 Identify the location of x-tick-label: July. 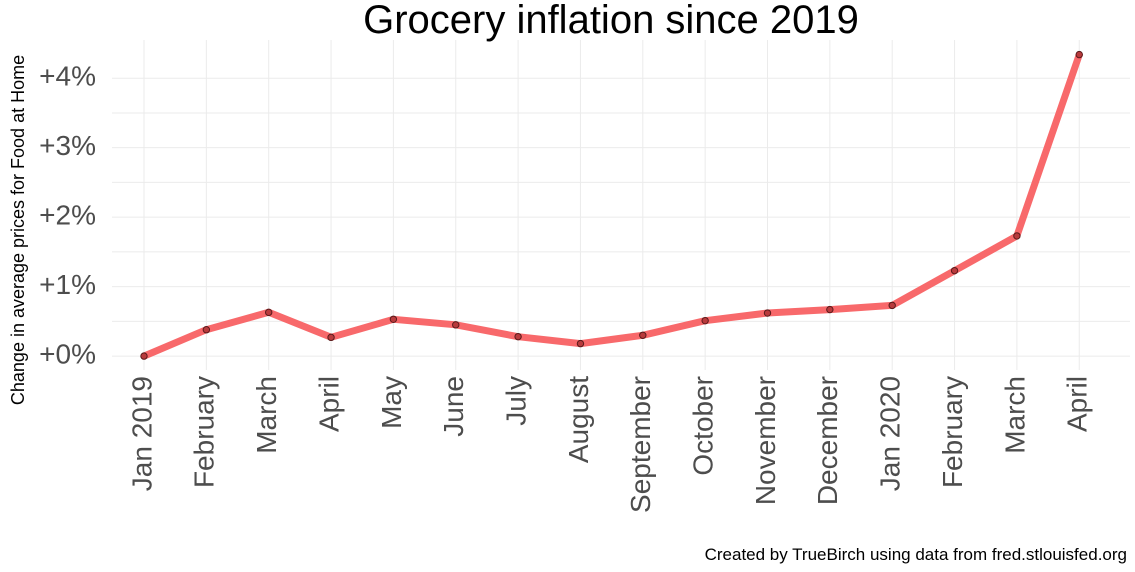
(515, 401).